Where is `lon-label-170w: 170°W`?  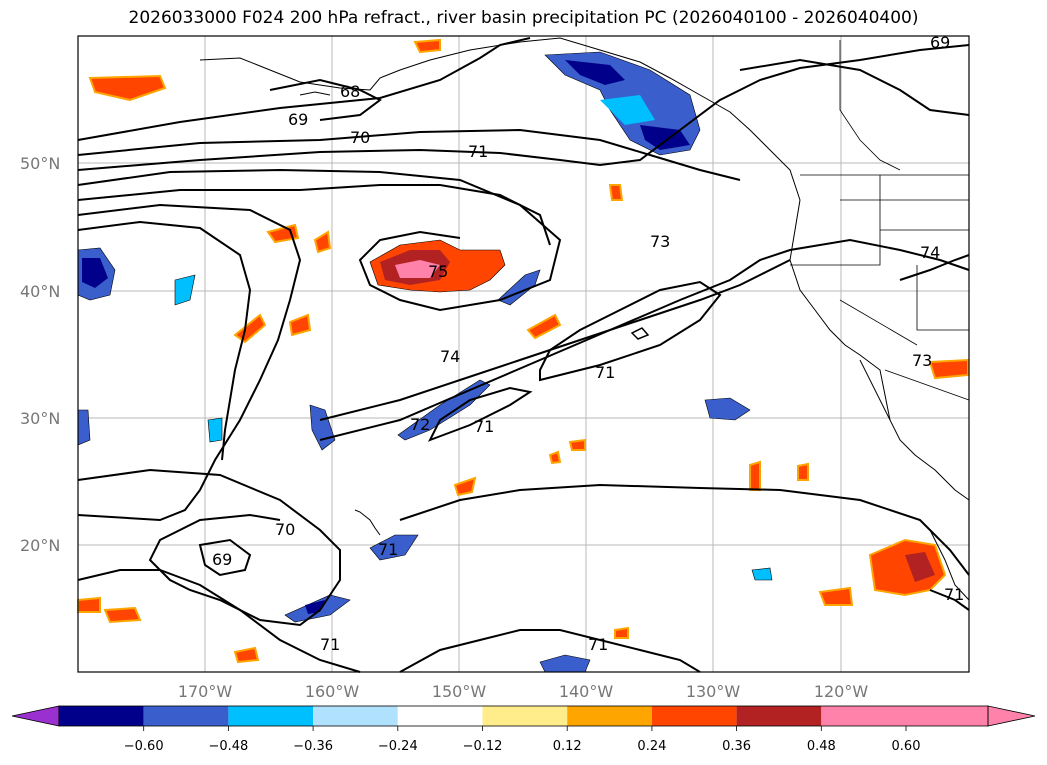 lon-label-170w: 170°W is located at coordinates (205, 691).